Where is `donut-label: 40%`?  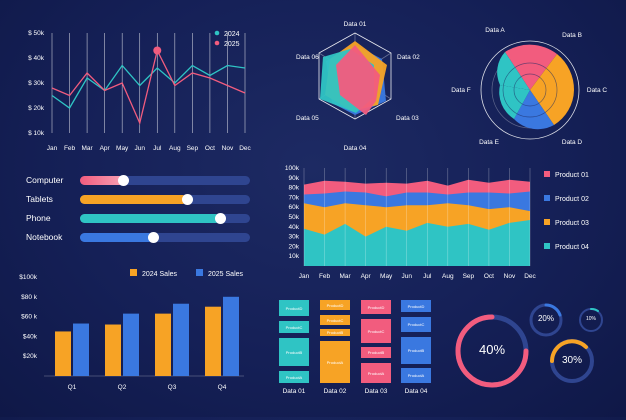 donut-label: 40% is located at coordinates (492, 349).